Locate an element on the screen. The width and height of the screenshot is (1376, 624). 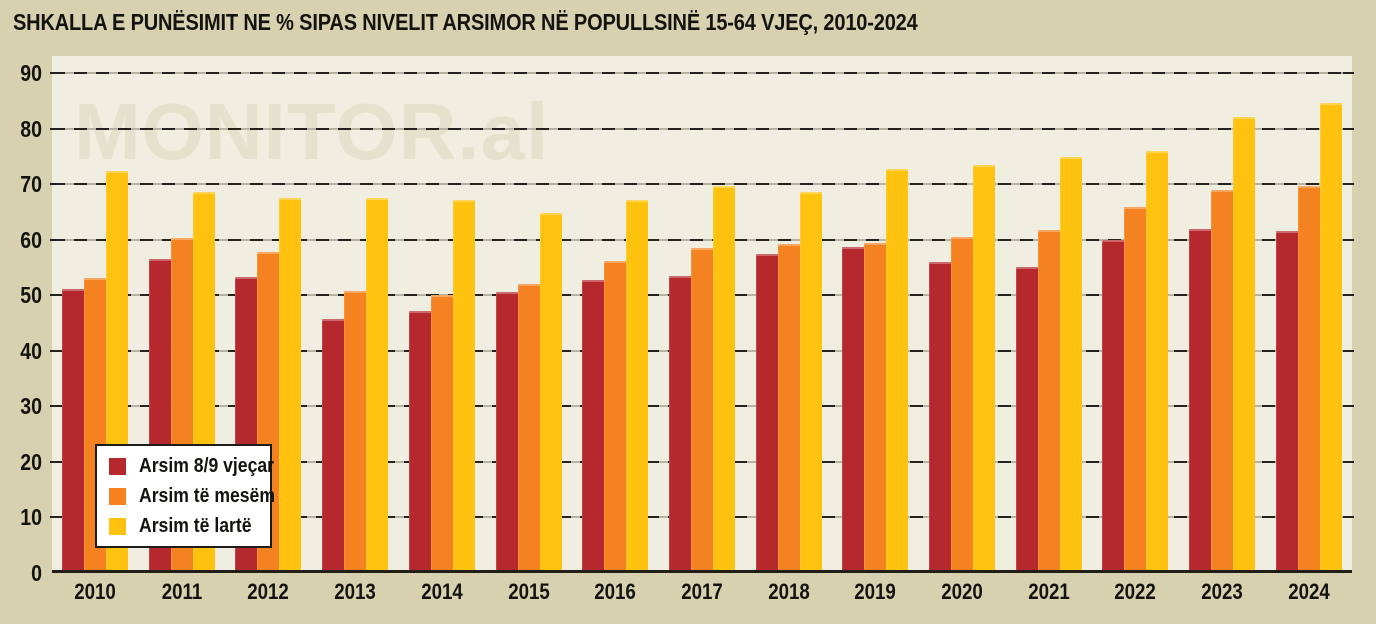
legend-label: Arsim të lartë is located at coordinates (195, 525).